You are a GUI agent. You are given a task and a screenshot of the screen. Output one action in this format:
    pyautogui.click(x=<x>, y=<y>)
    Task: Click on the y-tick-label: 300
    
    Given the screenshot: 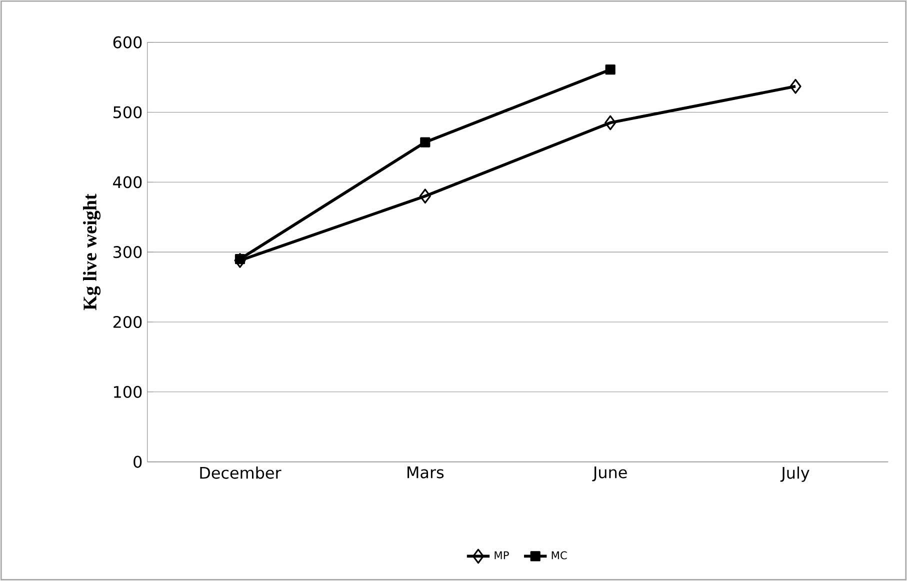 What is the action you would take?
    pyautogui.click(x=127, y=252)
    